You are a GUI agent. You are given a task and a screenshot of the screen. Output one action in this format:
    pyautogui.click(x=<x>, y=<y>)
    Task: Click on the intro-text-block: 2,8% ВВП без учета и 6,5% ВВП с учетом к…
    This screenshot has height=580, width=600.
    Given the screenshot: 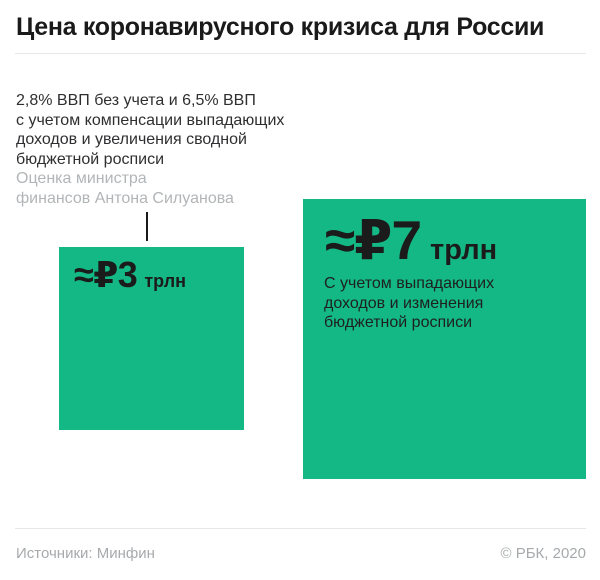 What is the action you would take?
    pyautogui.click(x=150, y=149)
    